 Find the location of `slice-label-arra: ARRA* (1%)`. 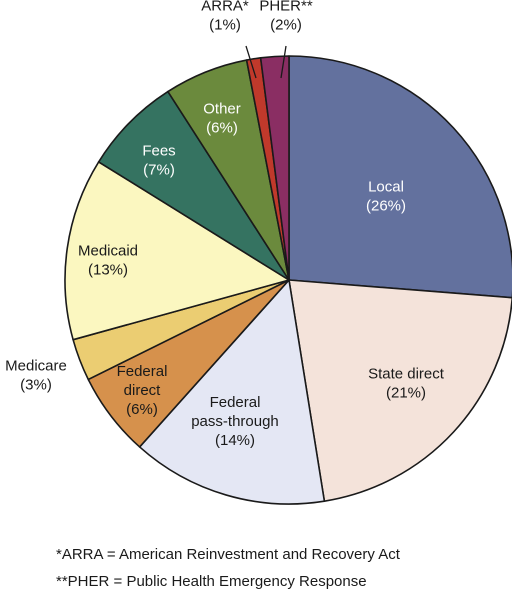

slice-label-arra: ARRA* (1%) is located at coordinates (225, 17).